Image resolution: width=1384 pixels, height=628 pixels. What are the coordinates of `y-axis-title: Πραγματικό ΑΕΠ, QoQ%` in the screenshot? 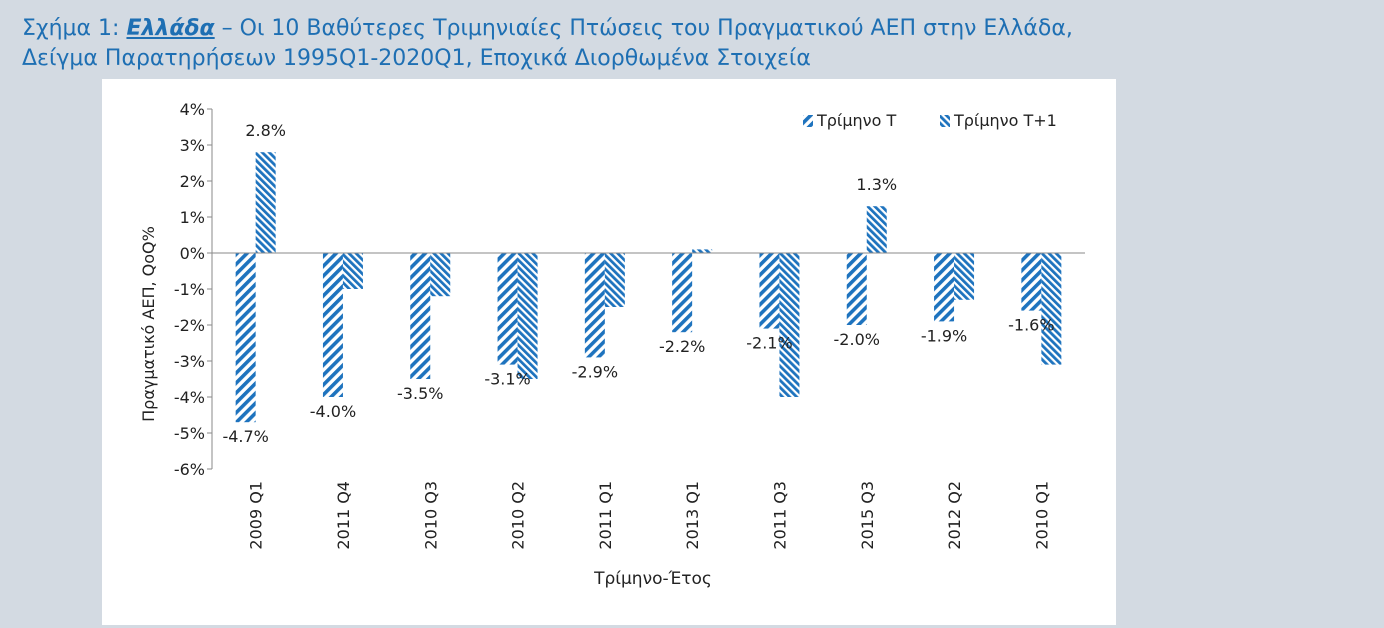 It's located at (148, 324).